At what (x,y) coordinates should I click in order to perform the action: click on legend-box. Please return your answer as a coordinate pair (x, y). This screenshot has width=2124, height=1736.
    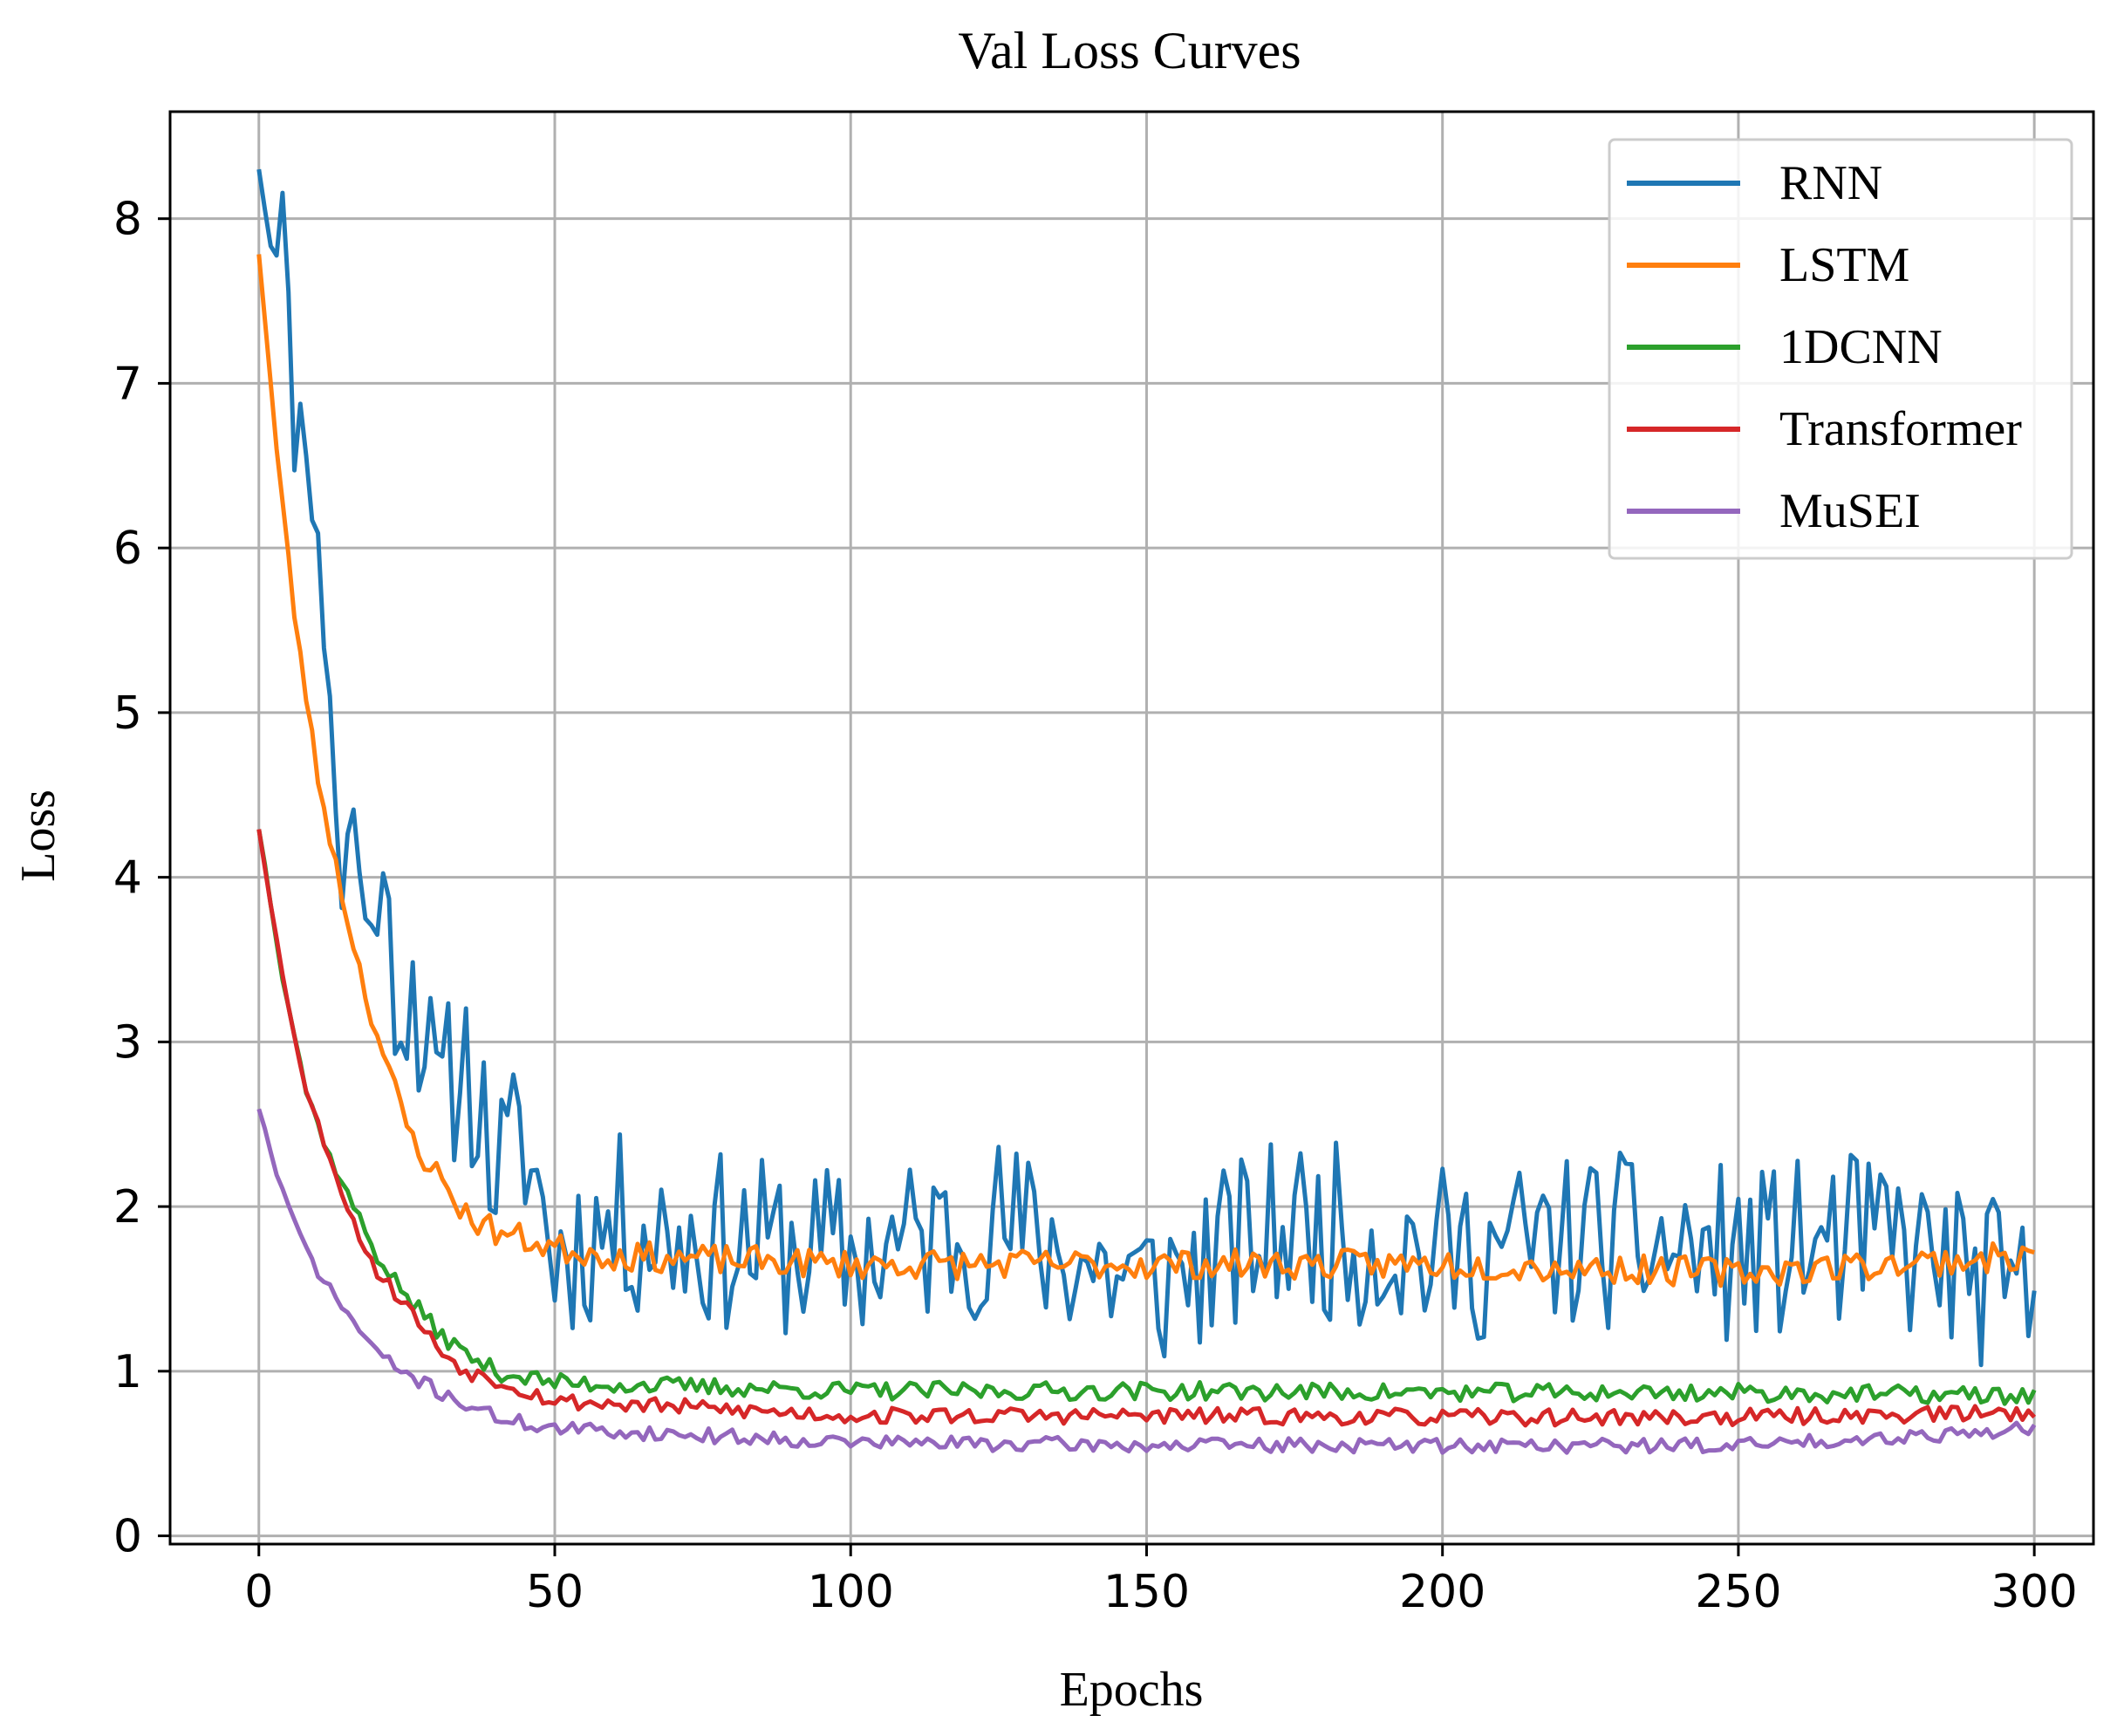
    Looking at the image, I should click on (1841, 349).